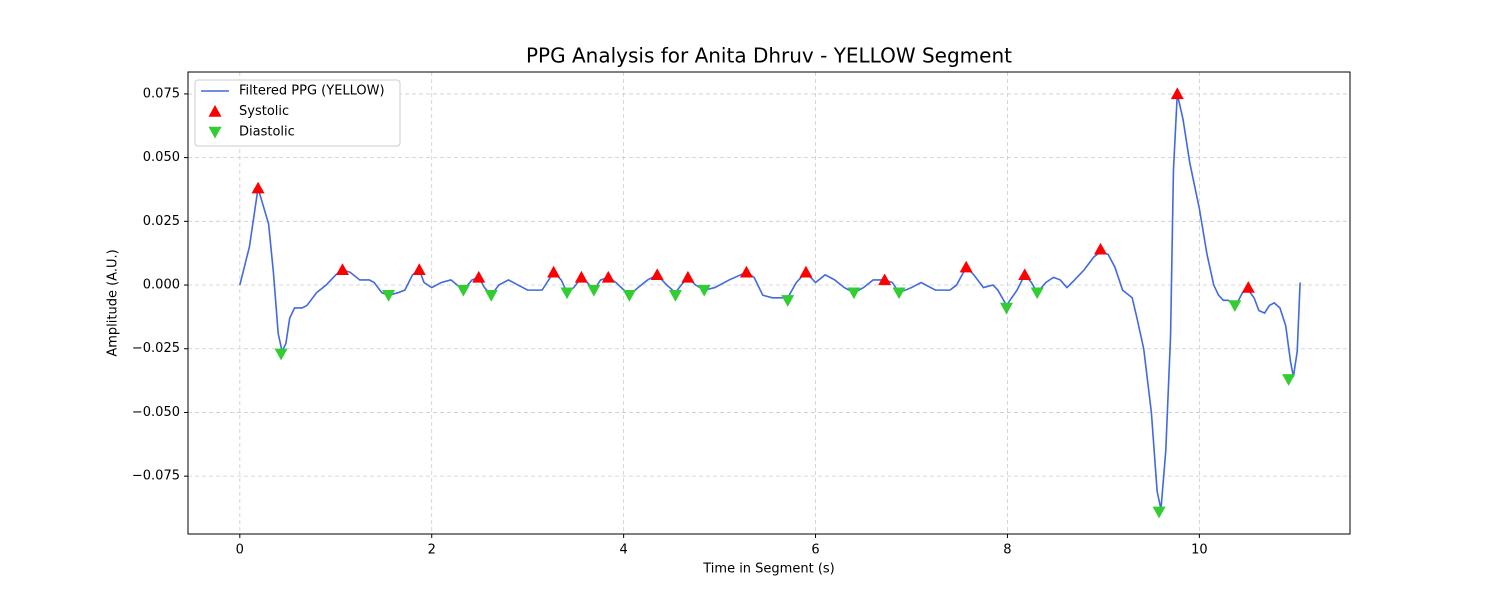 This screenshot has height=600, width=1500. What do you see at coordinates (156, 412) in the screenshot?
I see `y-tick-label: −0.050` at bounding box center [156, 412].